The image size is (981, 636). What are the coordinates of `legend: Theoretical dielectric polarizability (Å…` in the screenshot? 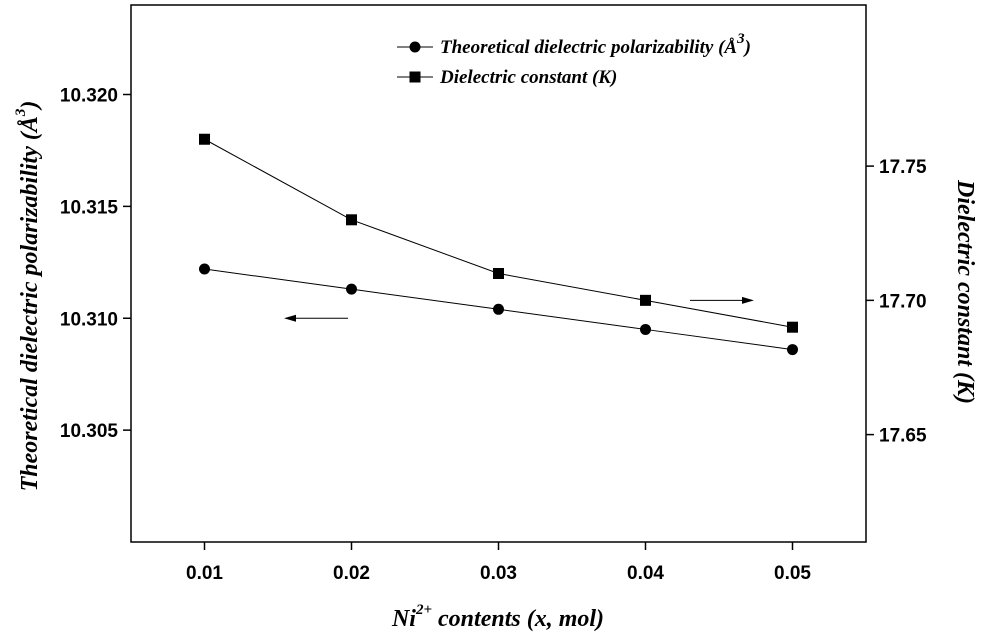 It's located at (574, 59).